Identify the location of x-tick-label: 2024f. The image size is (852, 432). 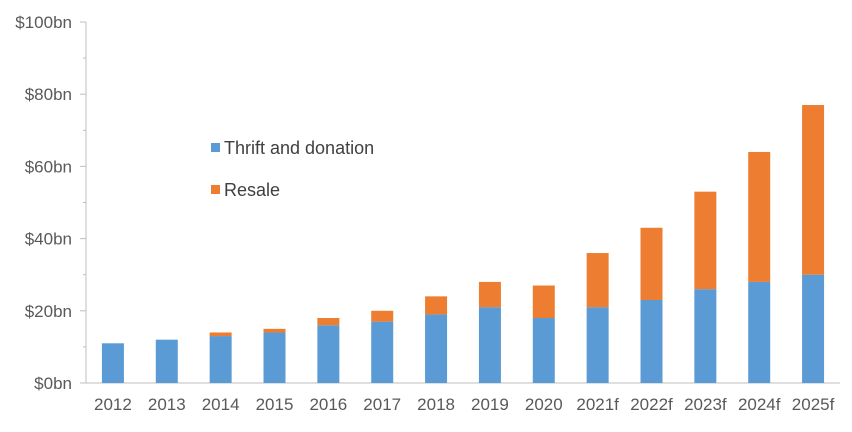
(759, 404).